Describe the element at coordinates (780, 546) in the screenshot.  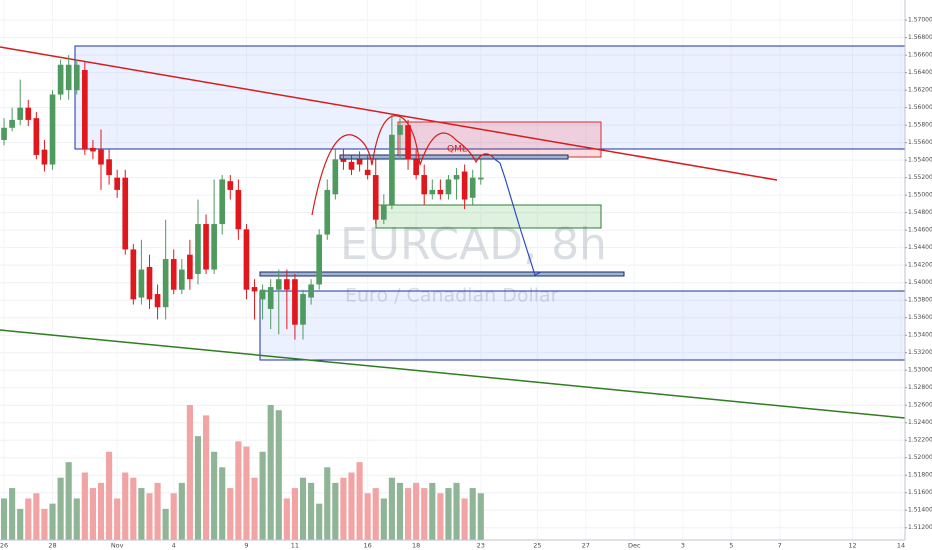
I see `x-tick-label: 7` at that location.